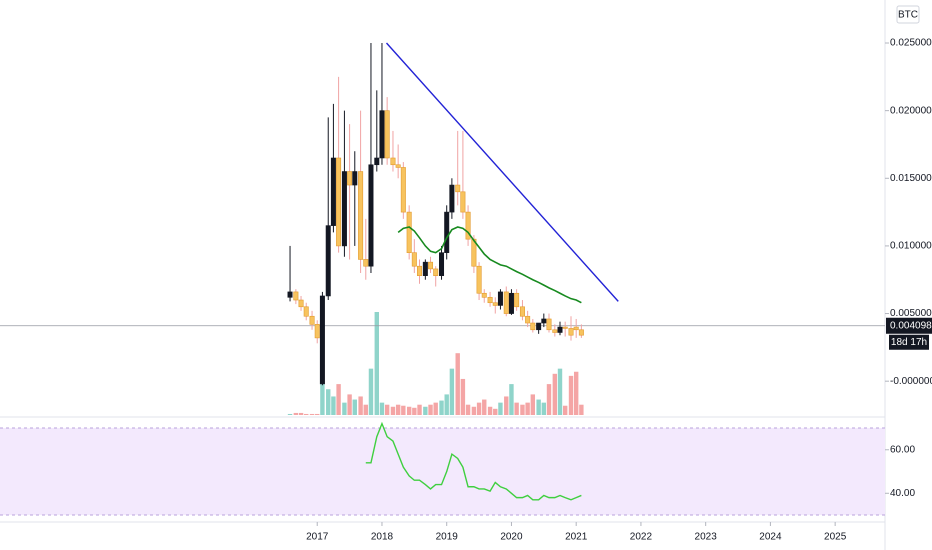 The width and height of the screenshot is (932, 550). I want to click on x-tick-label: 2020, so click(511, 537).